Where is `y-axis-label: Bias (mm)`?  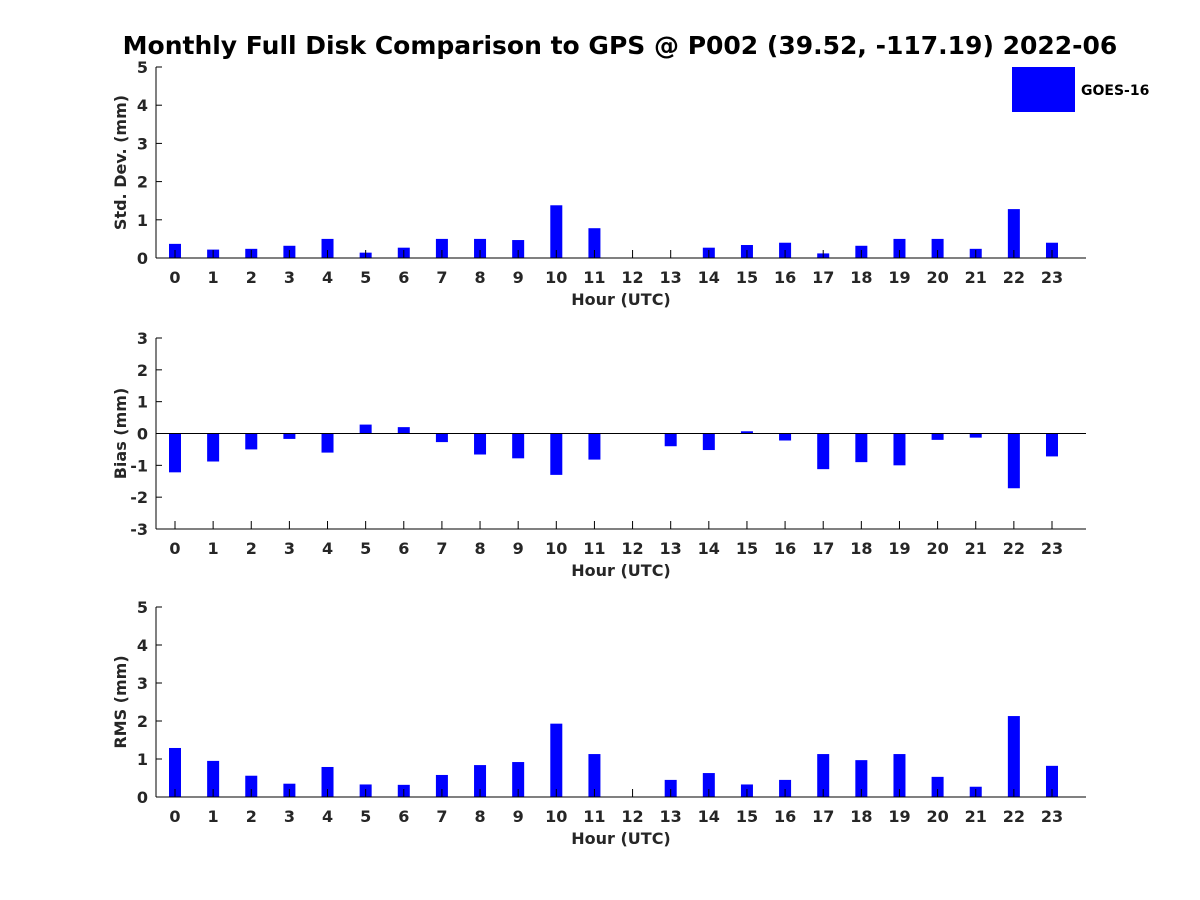
y-axis-label: Bias (mm) is located at coordinates (120, 434).